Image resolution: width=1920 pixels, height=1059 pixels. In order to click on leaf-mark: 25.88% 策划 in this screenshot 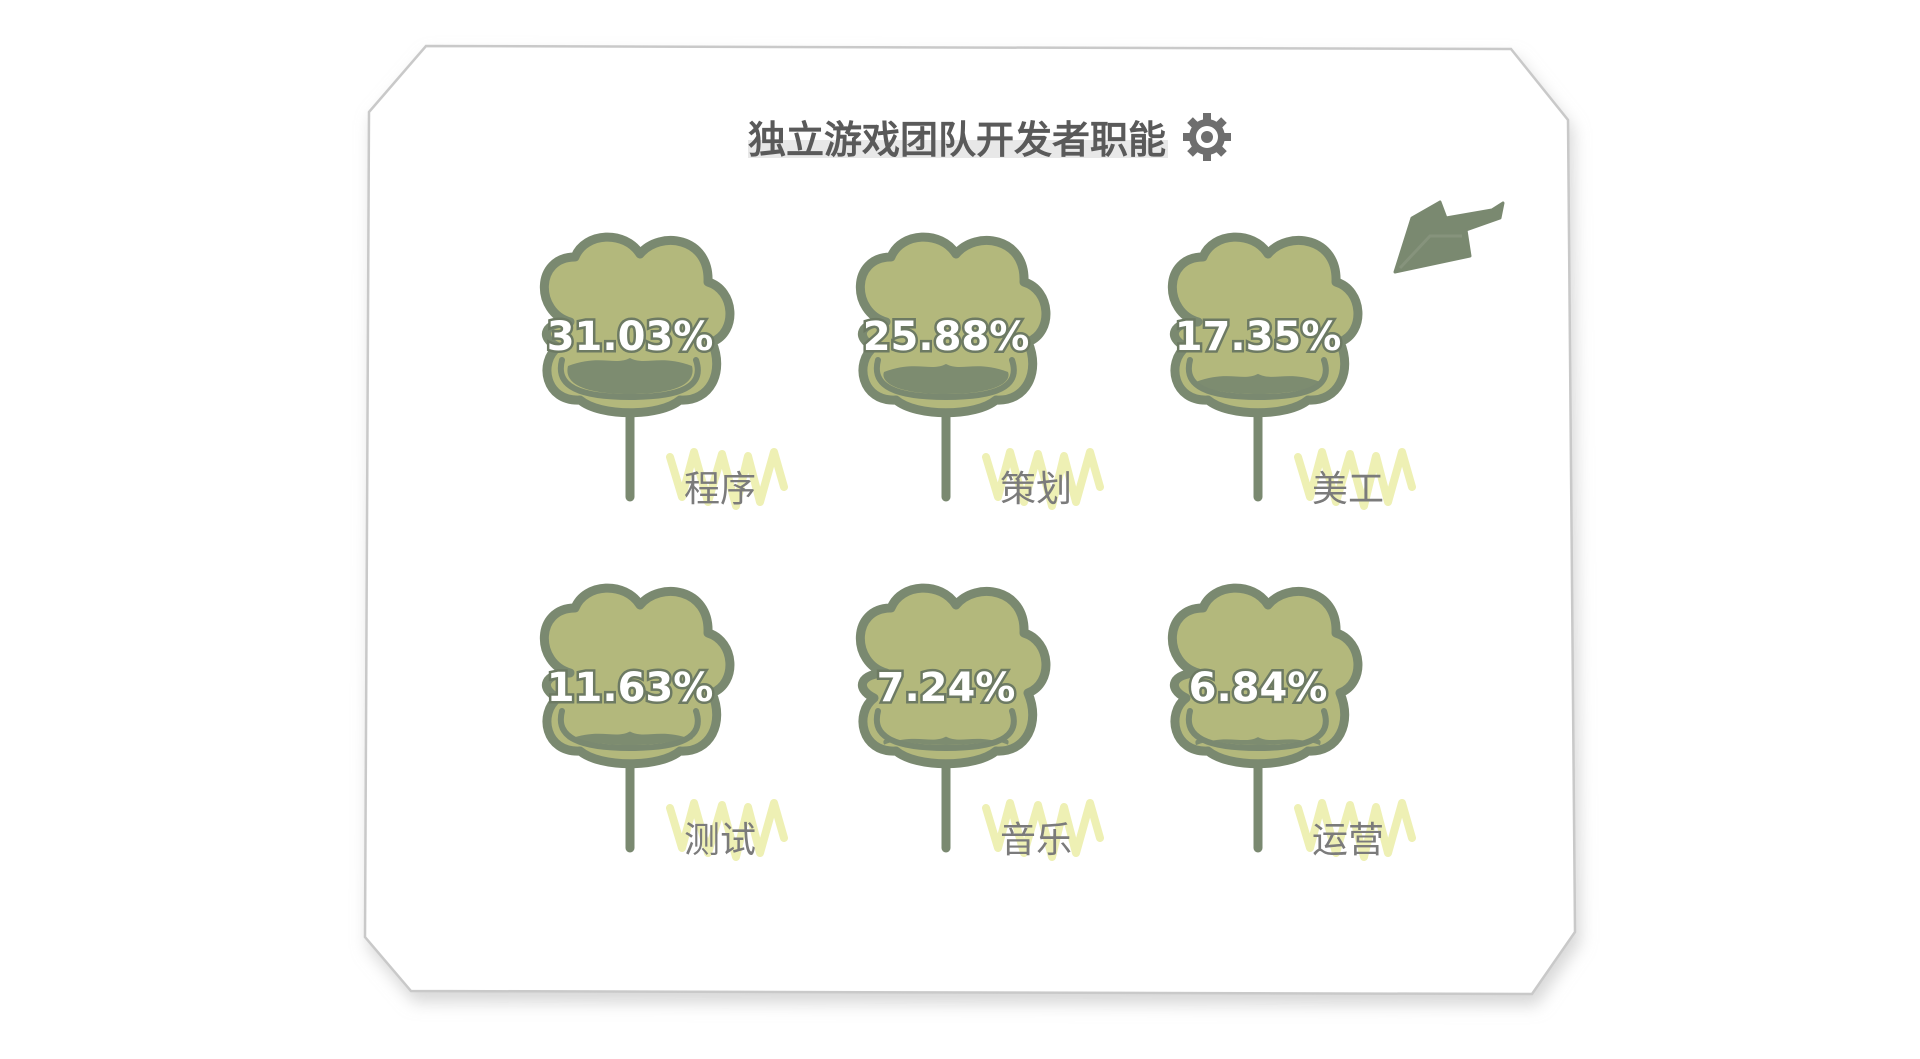, I will do `click(979, 371)`.